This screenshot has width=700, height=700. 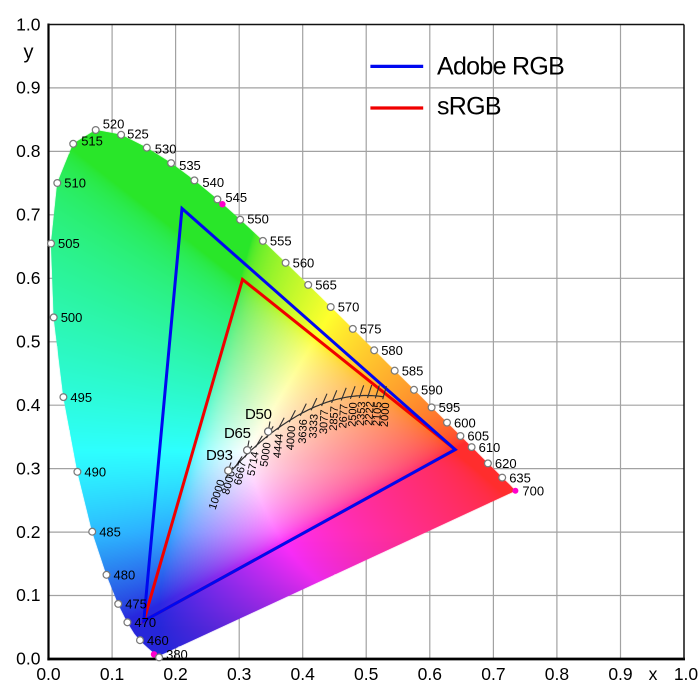 I want to click on svg-text: 2500, so click(x=353, y=414).